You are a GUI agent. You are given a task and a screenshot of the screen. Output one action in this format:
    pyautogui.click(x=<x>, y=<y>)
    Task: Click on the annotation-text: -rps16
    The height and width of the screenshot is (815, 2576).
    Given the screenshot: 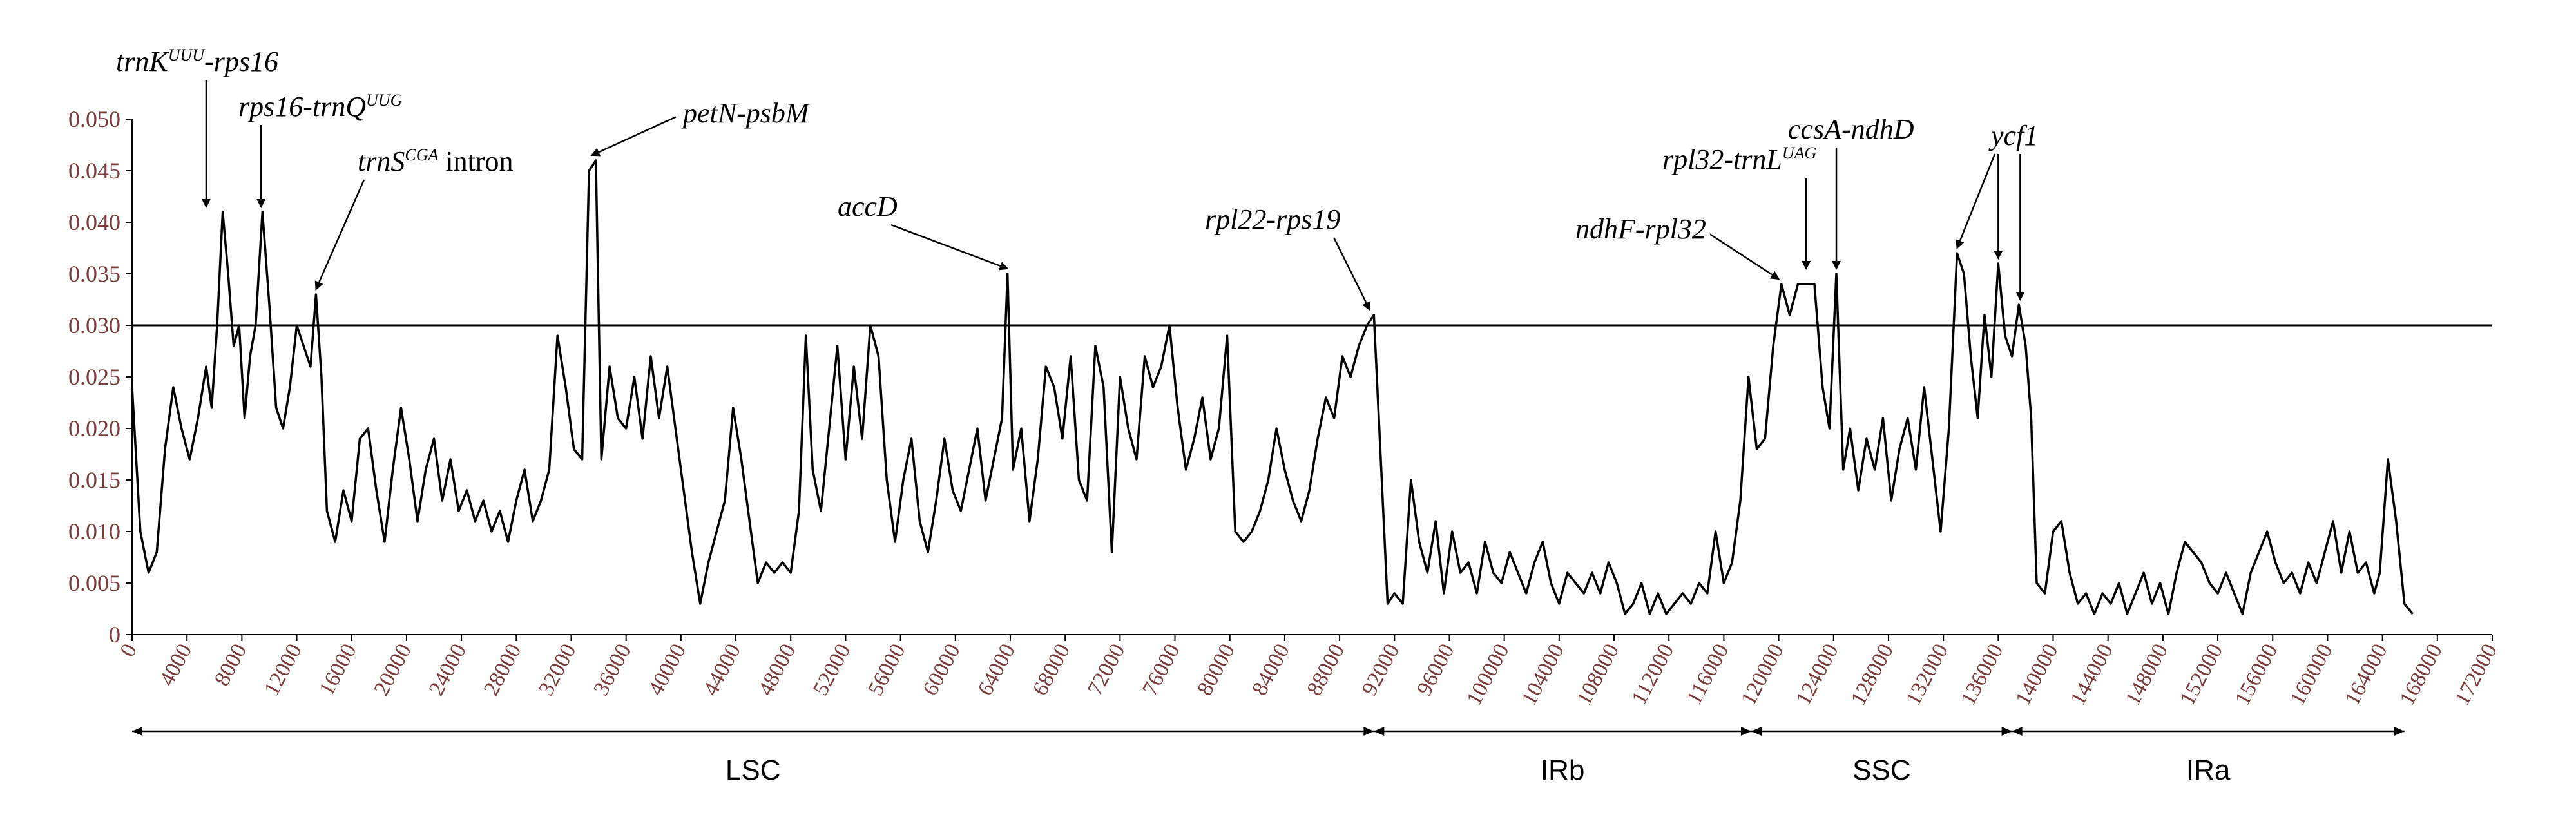 What is the action you would take?
    pyautogui.click(x=241, y=61)
    